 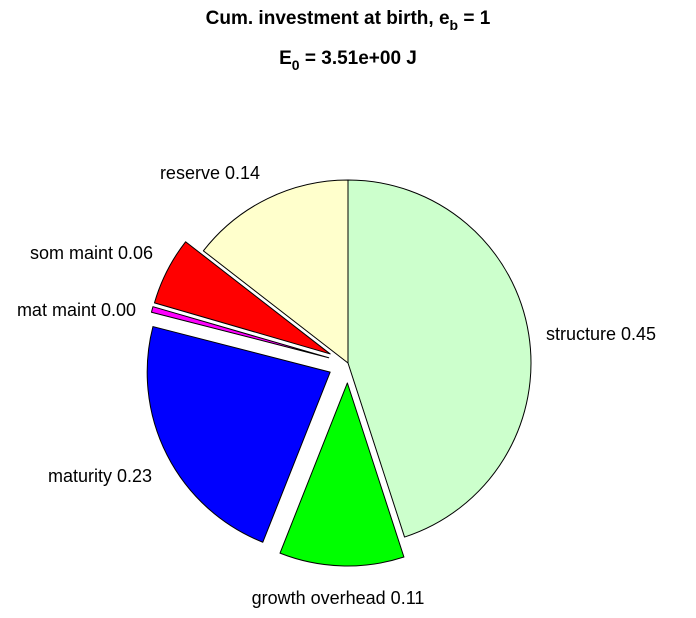 What do you see at coordinates (100, 476) in the screenshot?
I see `slice-label-maturity: maturity 0.23` at bounding box center [100, 476].